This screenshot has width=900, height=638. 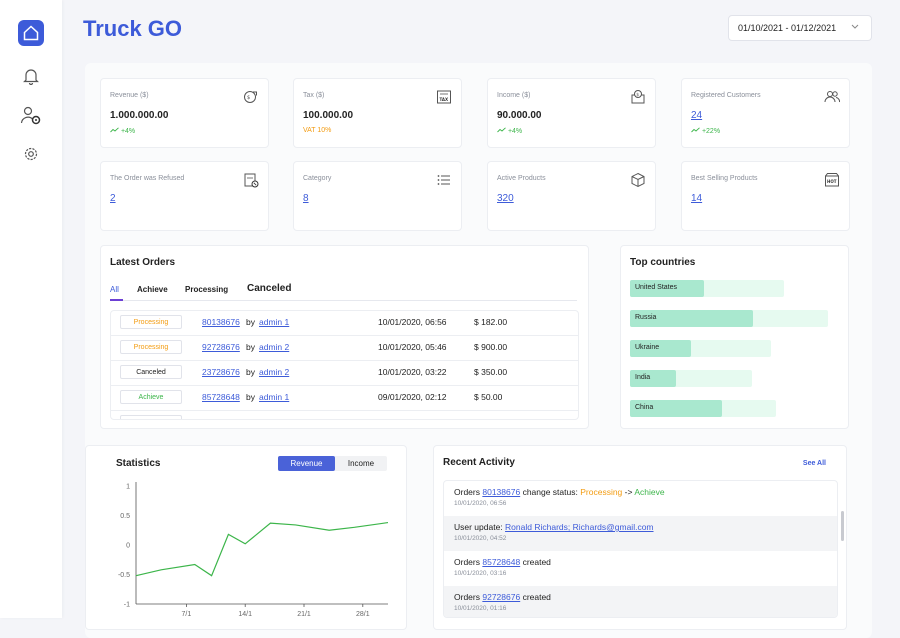 What do you see at coordinates (314, 95) in the screenshot?
I see `stat-label: Tax ($)` at bounding box center [314, 95].